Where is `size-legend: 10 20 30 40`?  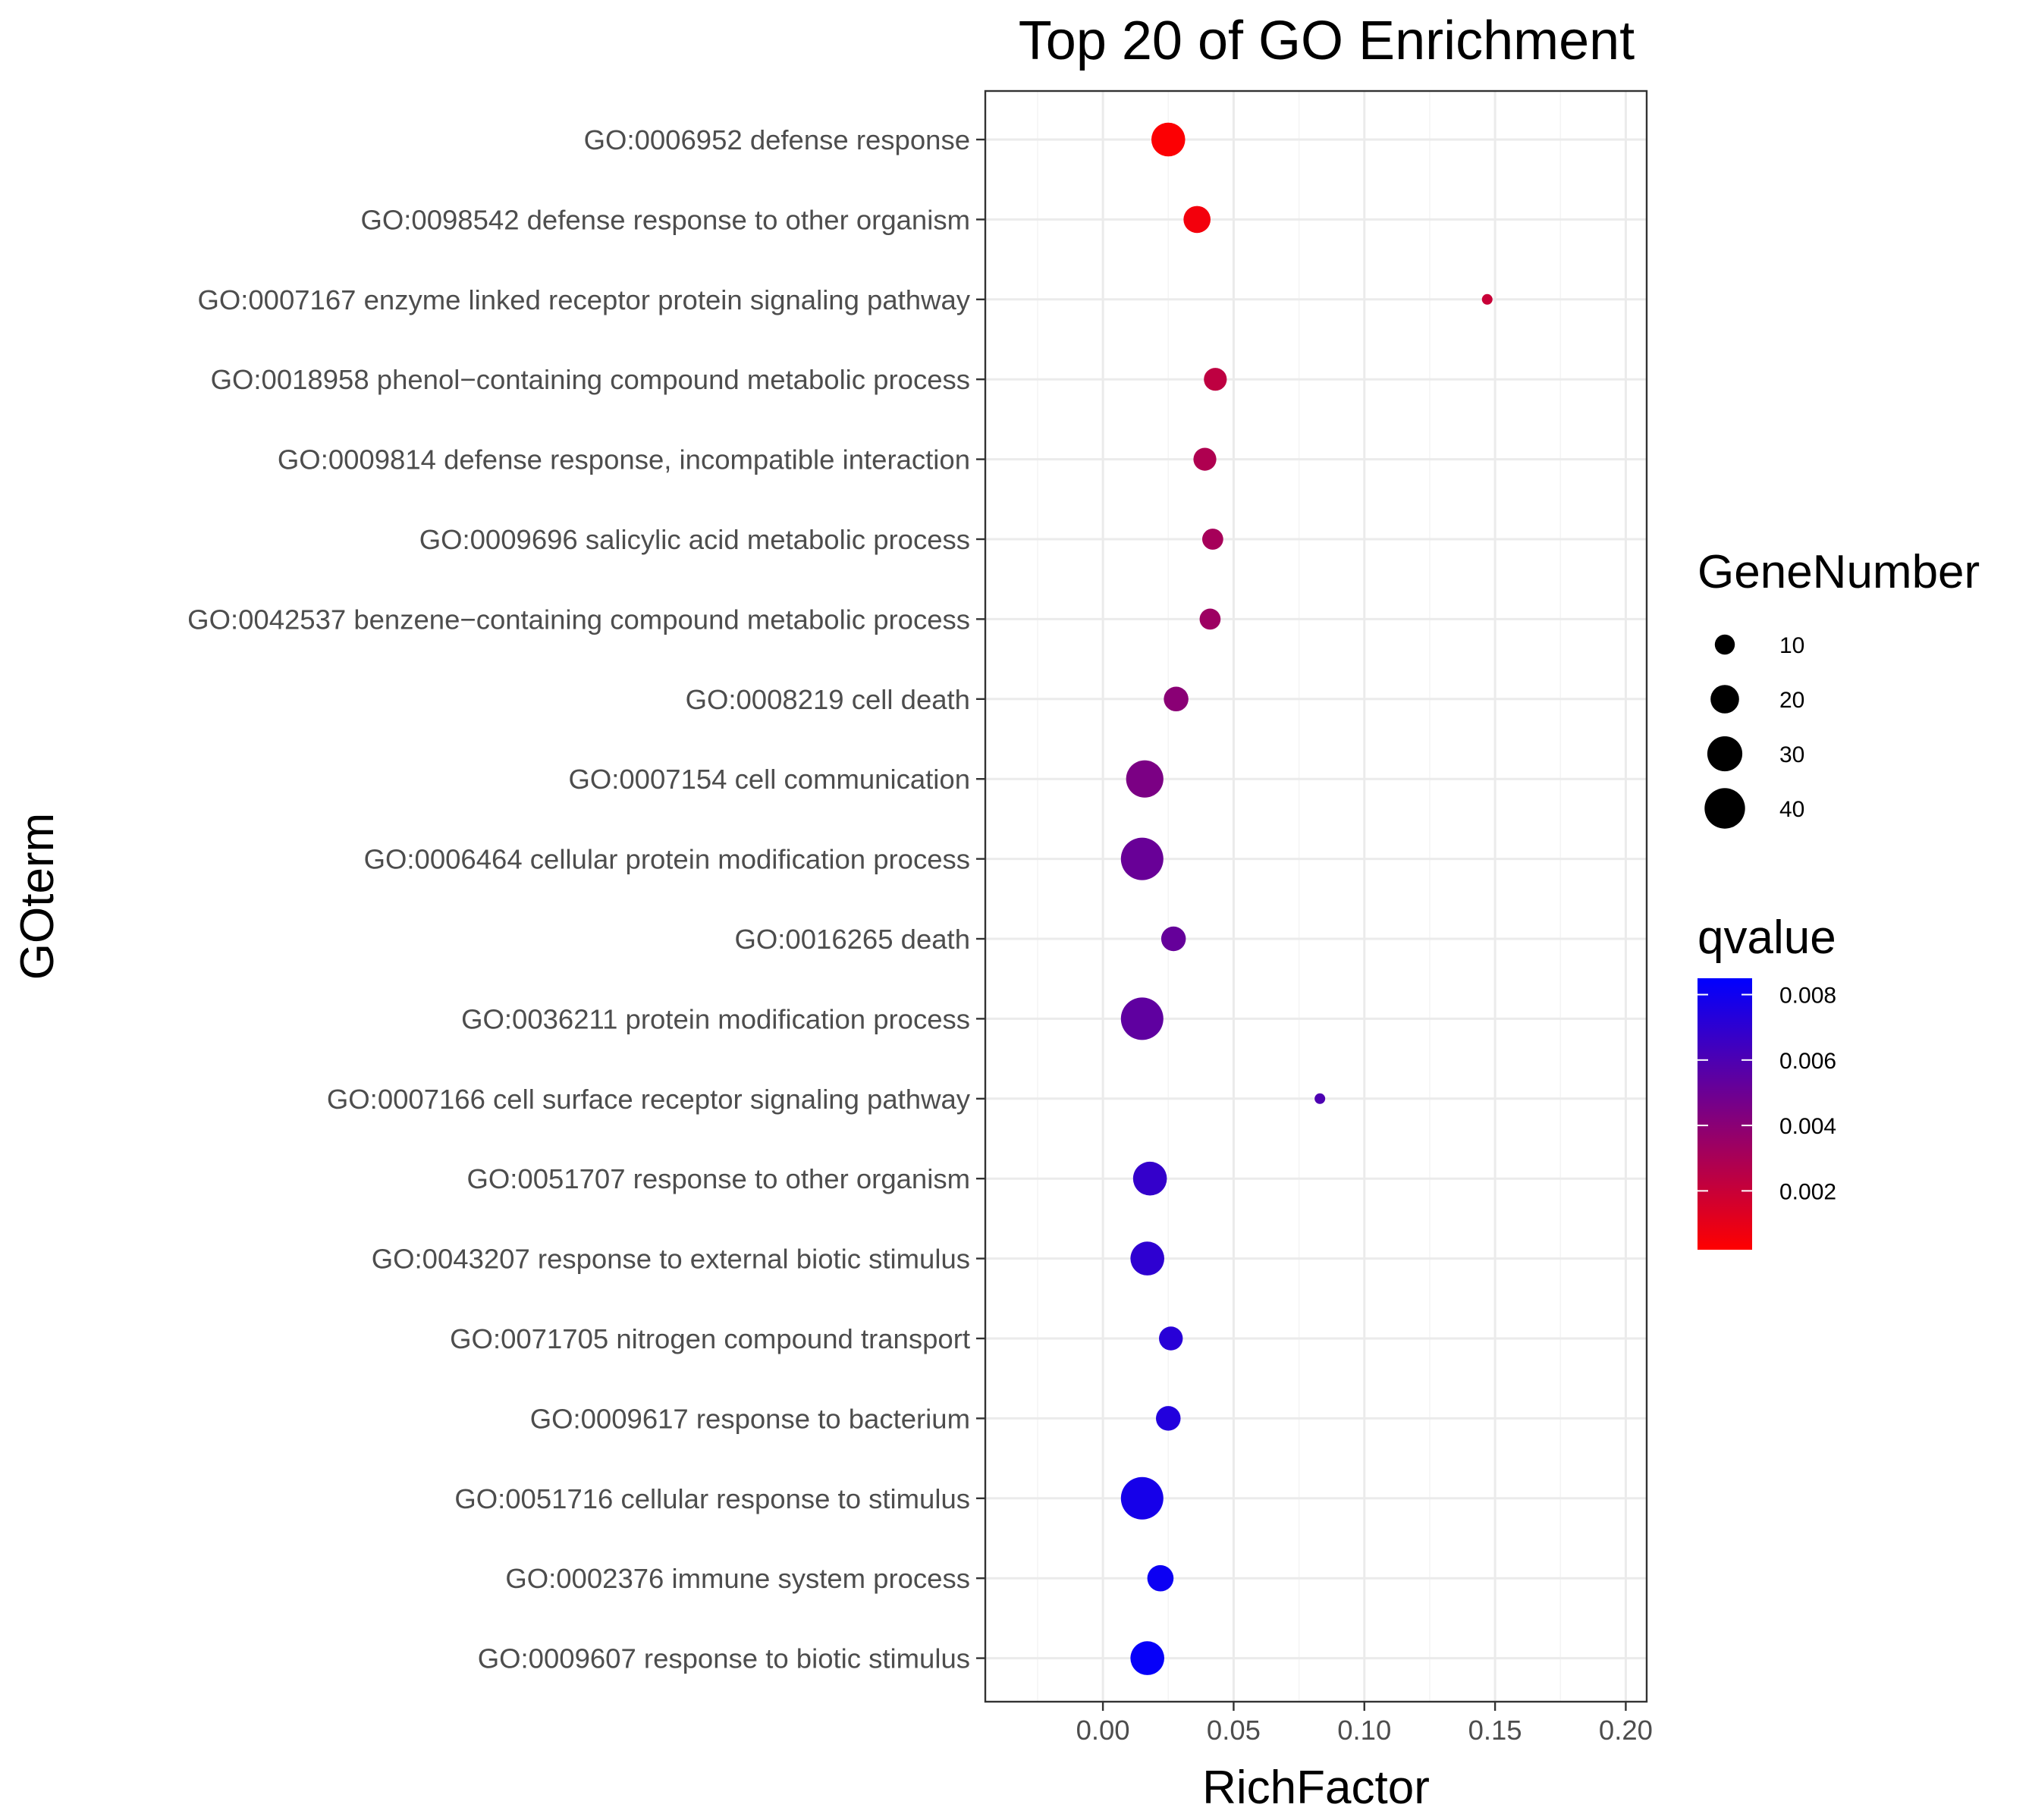
size-legend: 10 20 30 40 is located at coordinates (1754, 731).